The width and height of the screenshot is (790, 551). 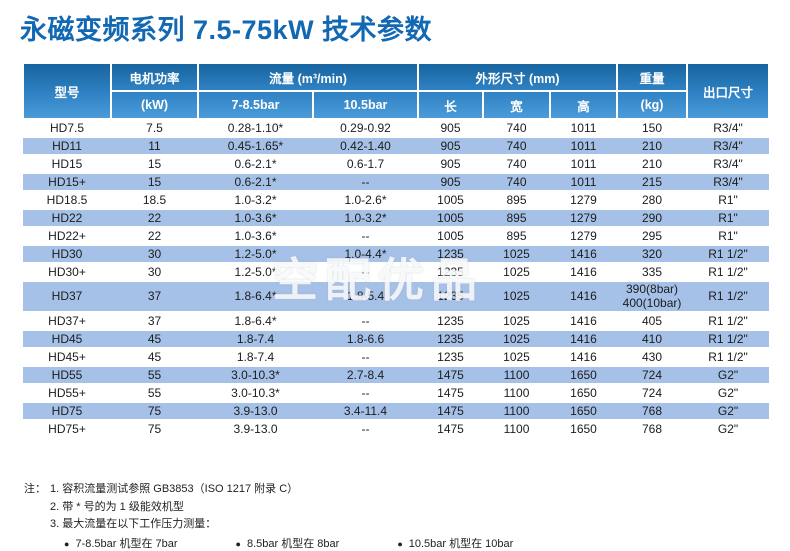 I want to click on table-row: HD22 22 1.0-3.6* 1.0-3.2* 1005 895 1279 290 R1", so click(x=396, y=218).